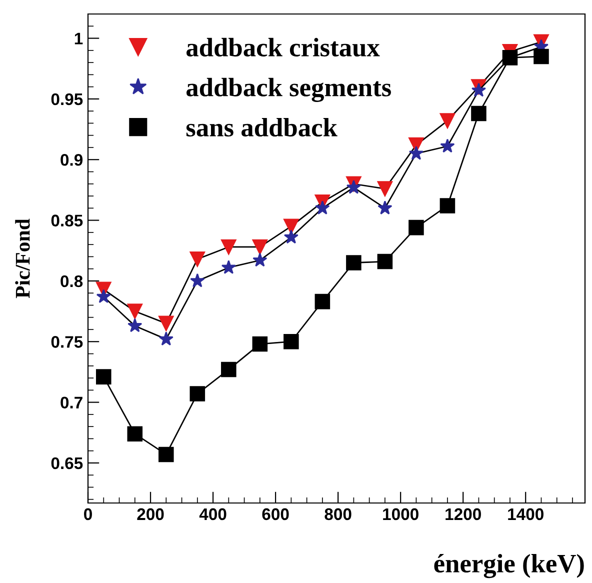  I want to click on y-tick-label: 0.85, so click(67, 220).